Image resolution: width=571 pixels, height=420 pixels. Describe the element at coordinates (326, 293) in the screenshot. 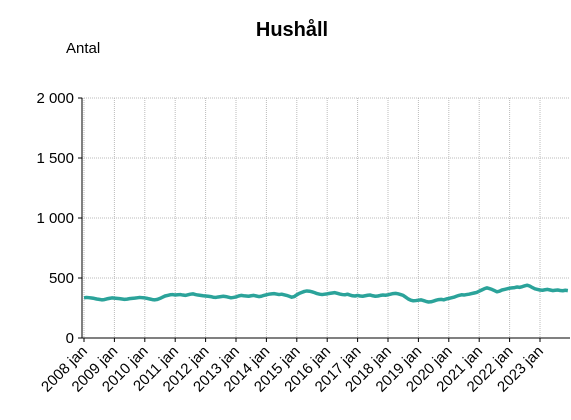

I see `data-line` at that location.